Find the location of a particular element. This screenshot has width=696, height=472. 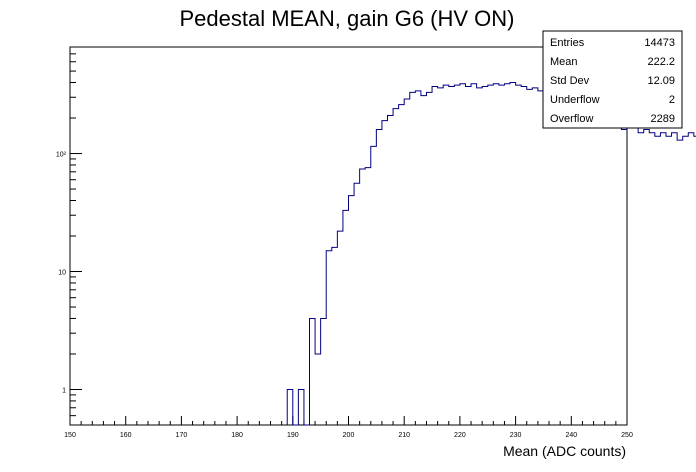

x-tick-label: 150 is located at coordinates (70, 435).